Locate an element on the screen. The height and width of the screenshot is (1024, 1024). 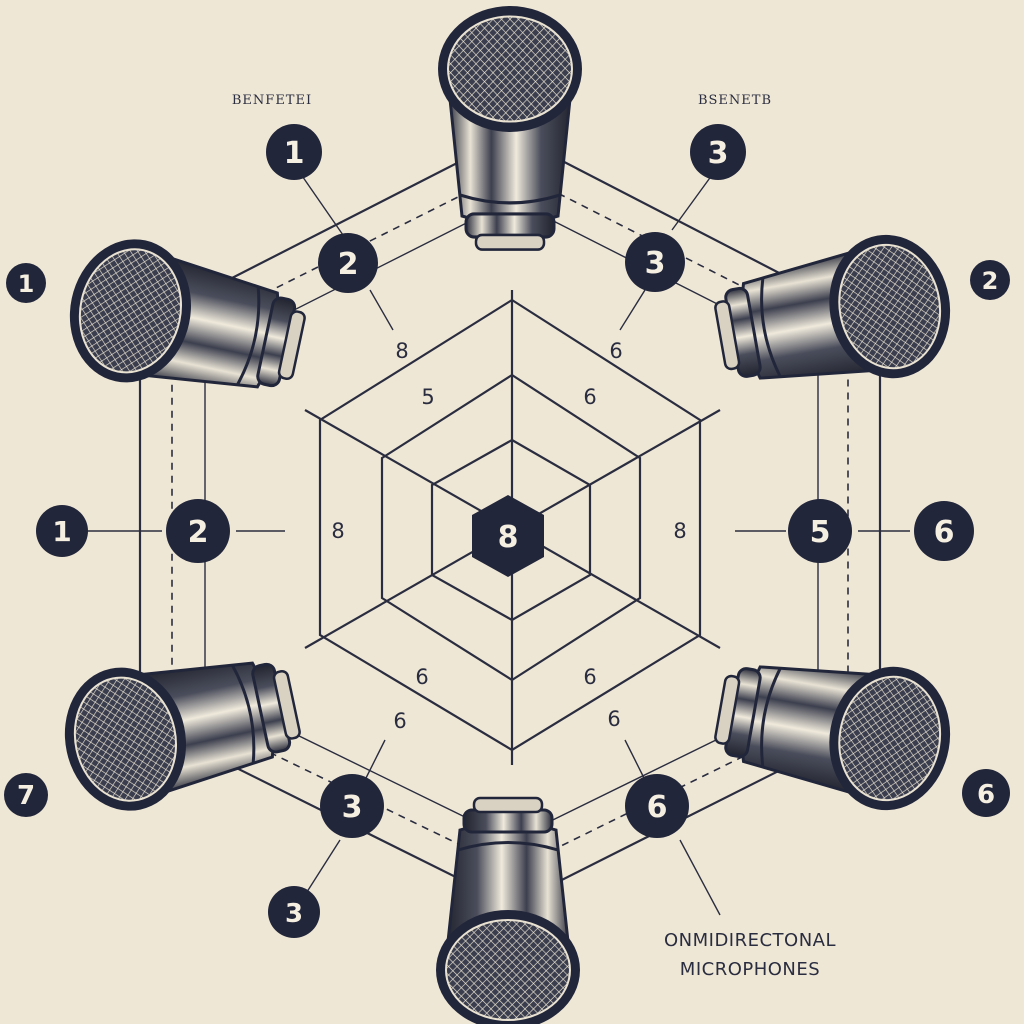
badge-mid-left-1: 1 is located at coordinates (62, 531).